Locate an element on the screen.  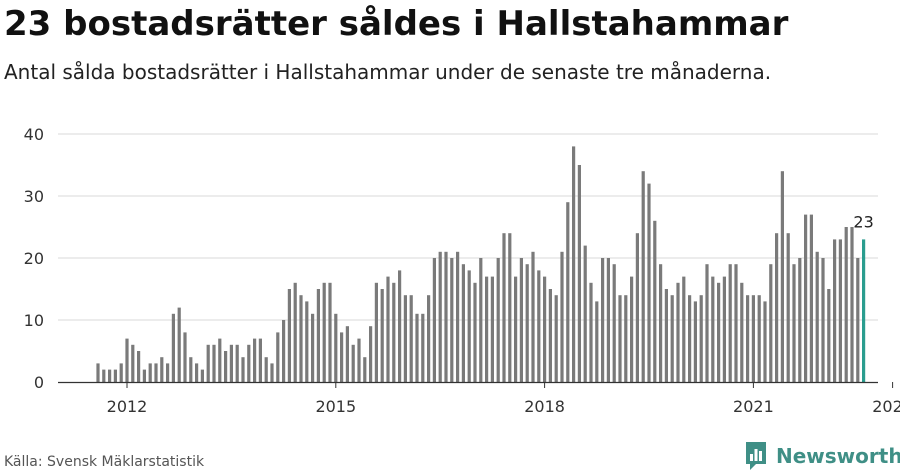
bar-latest is located at coordinates (864, 310).